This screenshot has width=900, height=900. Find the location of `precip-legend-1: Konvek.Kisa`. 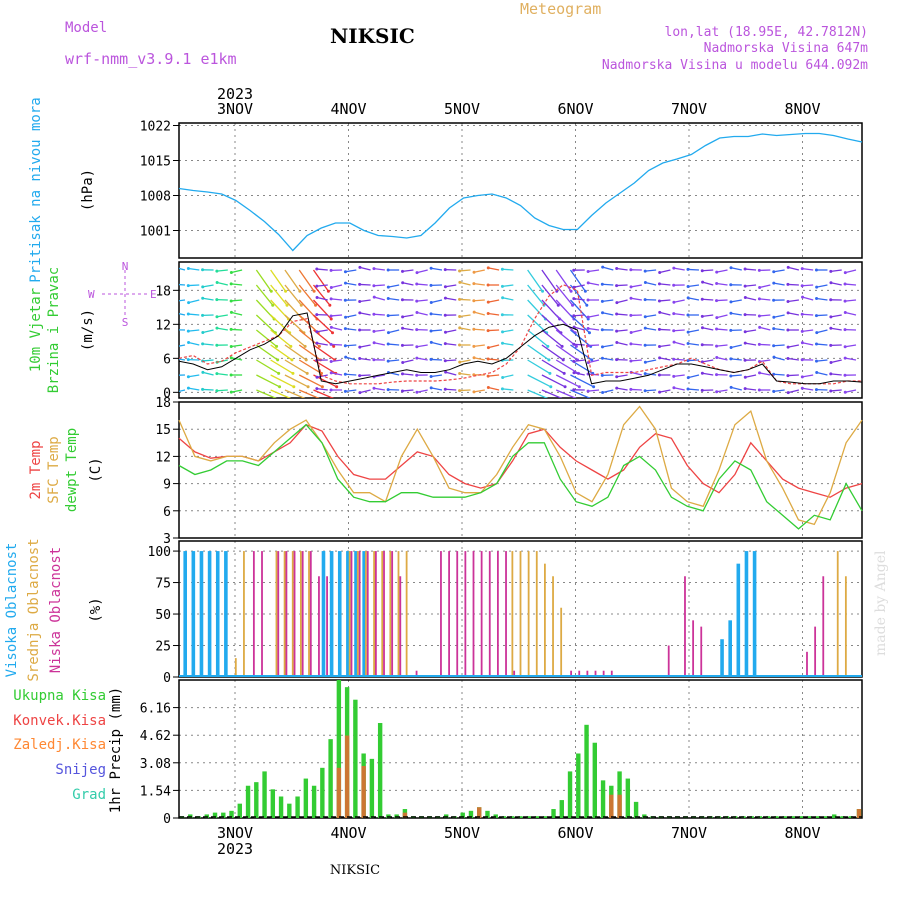

precip-legend-1: Konvek.Kisa is located at coordinates (59, 721).